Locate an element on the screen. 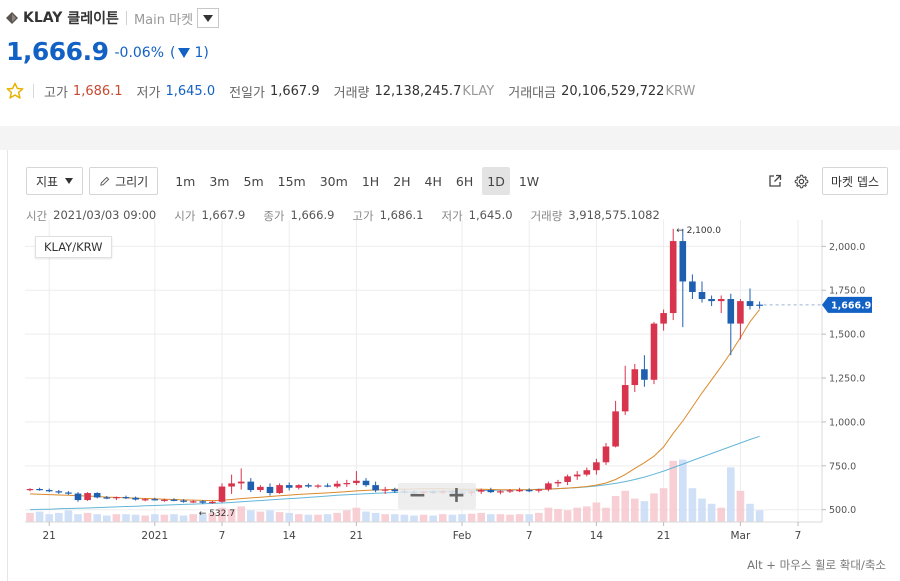  interval-1w: 1W is located at coordinates (529, 181).